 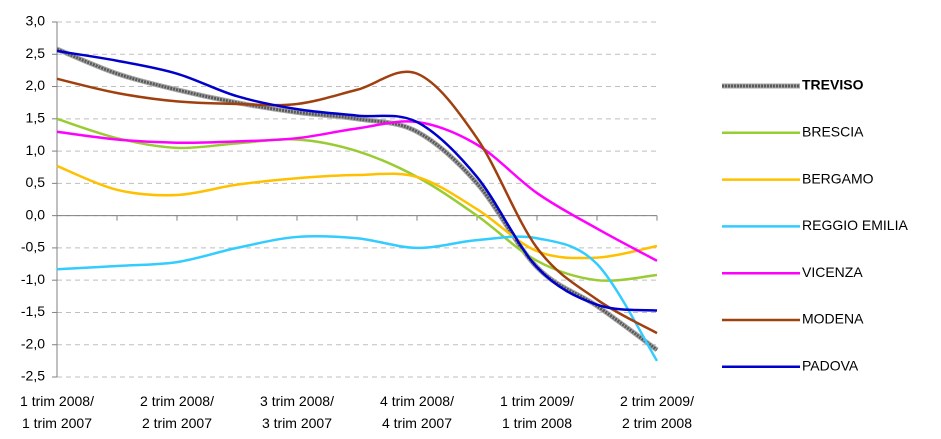 I want to click on y-tick-label: -2,5, so click(x=33, y=376).